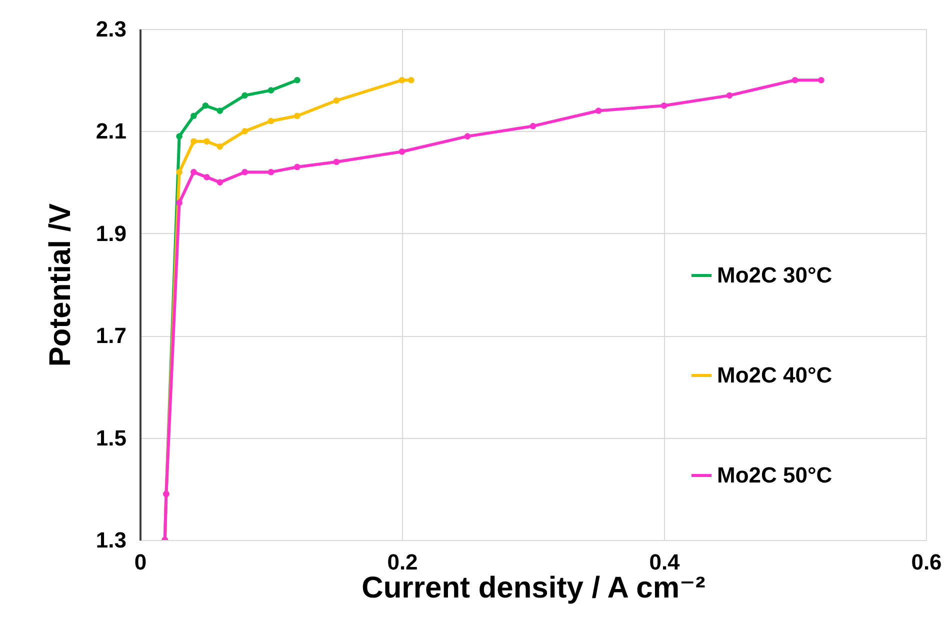  What do you see at coordinates (774, 275) in the screenshot?
I see `legend-label: Mo2C 30°C` at bounding box center [774, 275].